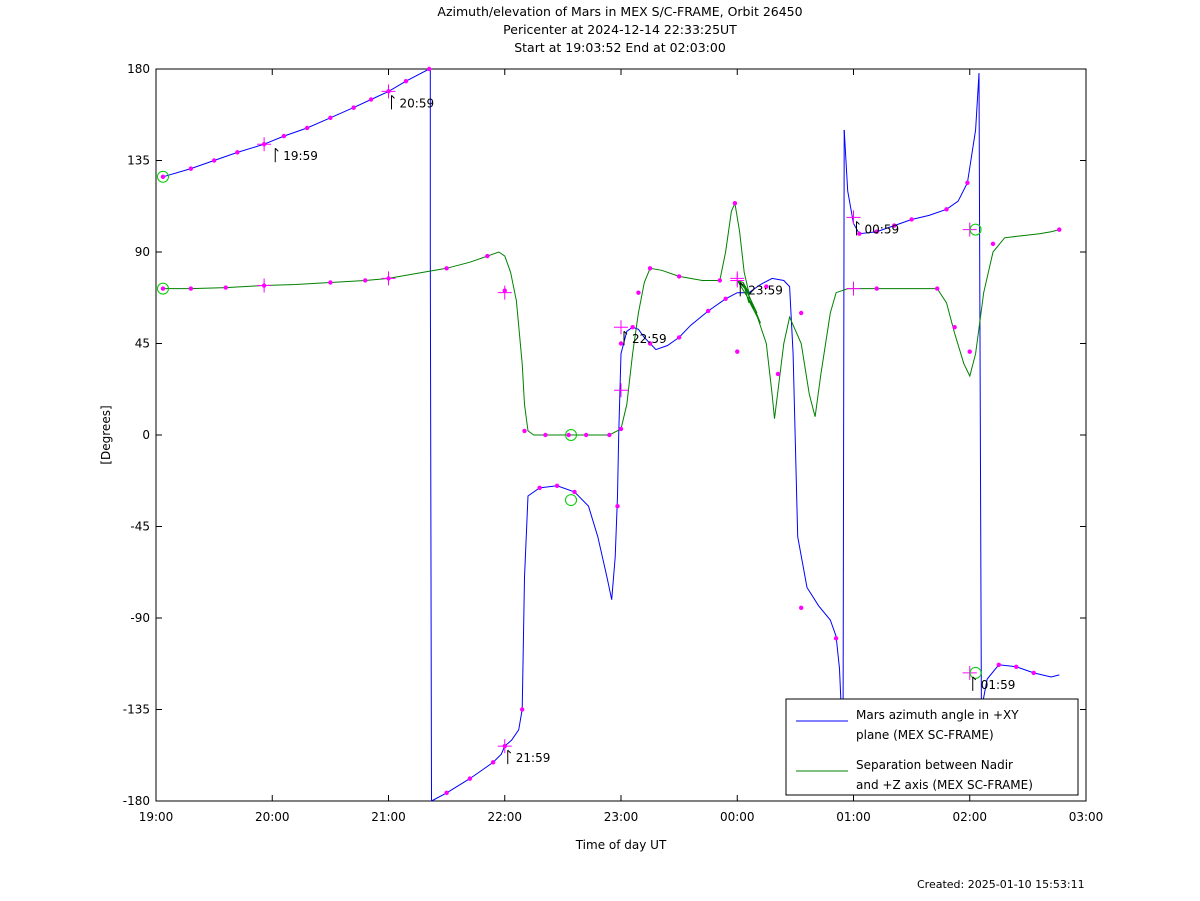 This screenshot has height=901, width=1200. Describe the element at coordinates (737, 817) in the screenshot. I see `x-tick-label: 00:00` at that location.